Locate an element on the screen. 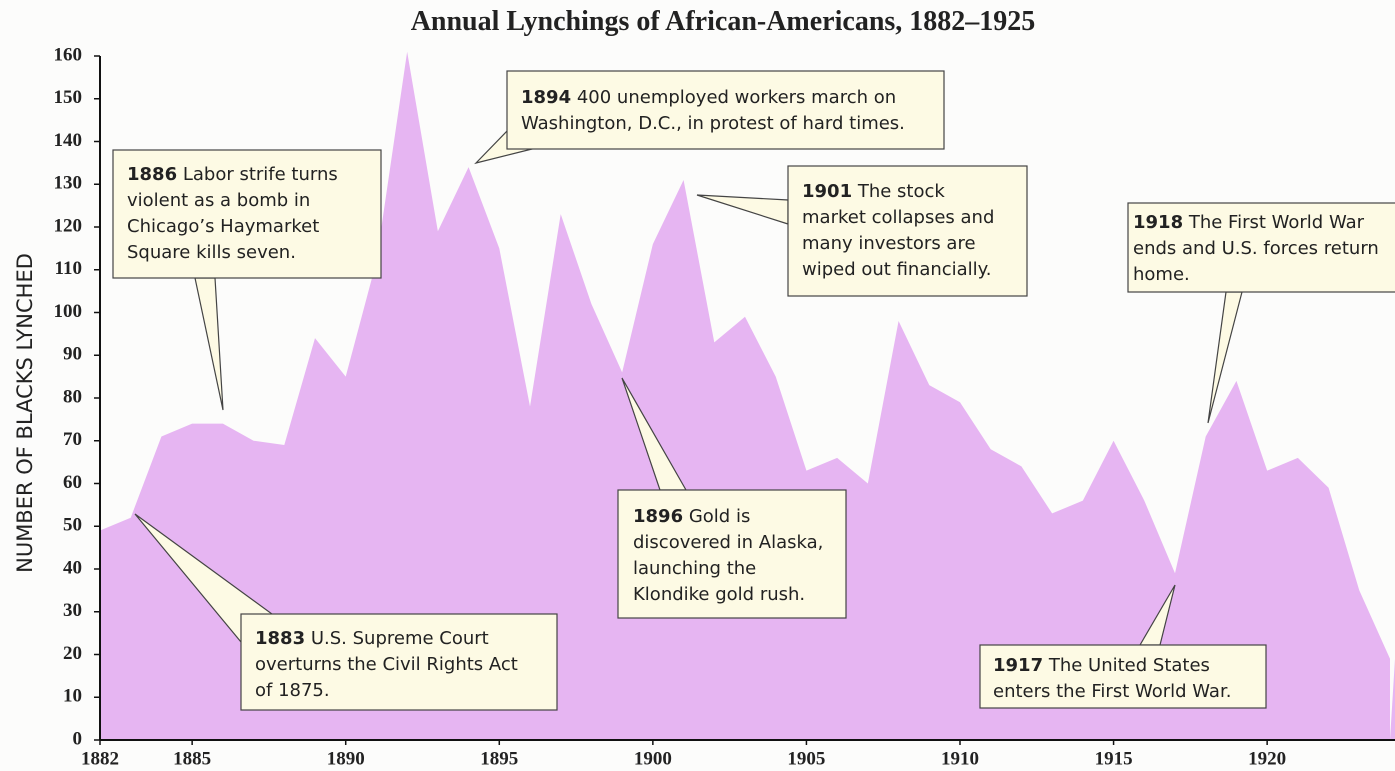 This screenshot has height=771, width=1395. annotation-text: home. is located at coordinates (1161, 274).